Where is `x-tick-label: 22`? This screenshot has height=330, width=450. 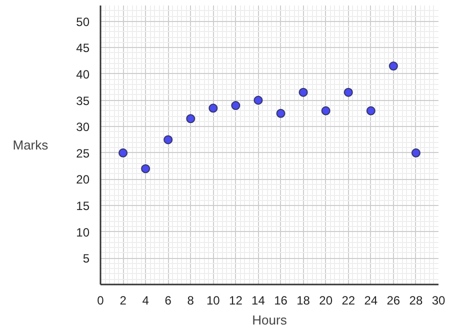
x-tick-label: 22 is located at coordinates (349, 301).